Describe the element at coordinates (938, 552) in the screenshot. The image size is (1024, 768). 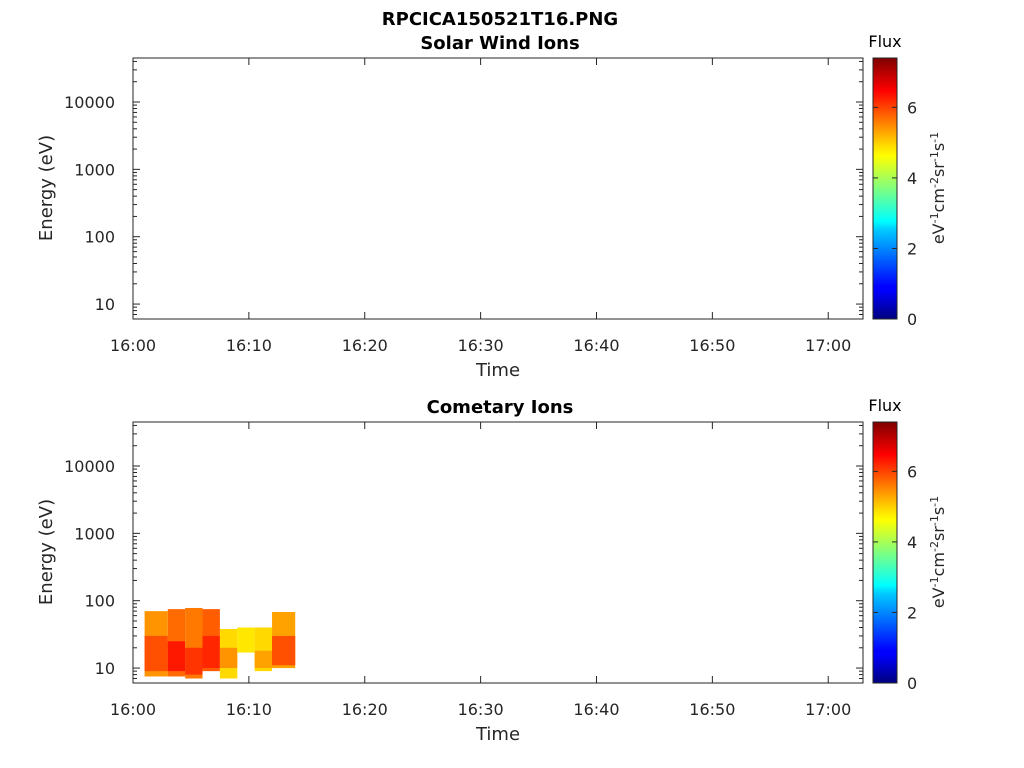
I see `cometary-colorbar-label: eV-1cm-2sr-1s-1` at that location.